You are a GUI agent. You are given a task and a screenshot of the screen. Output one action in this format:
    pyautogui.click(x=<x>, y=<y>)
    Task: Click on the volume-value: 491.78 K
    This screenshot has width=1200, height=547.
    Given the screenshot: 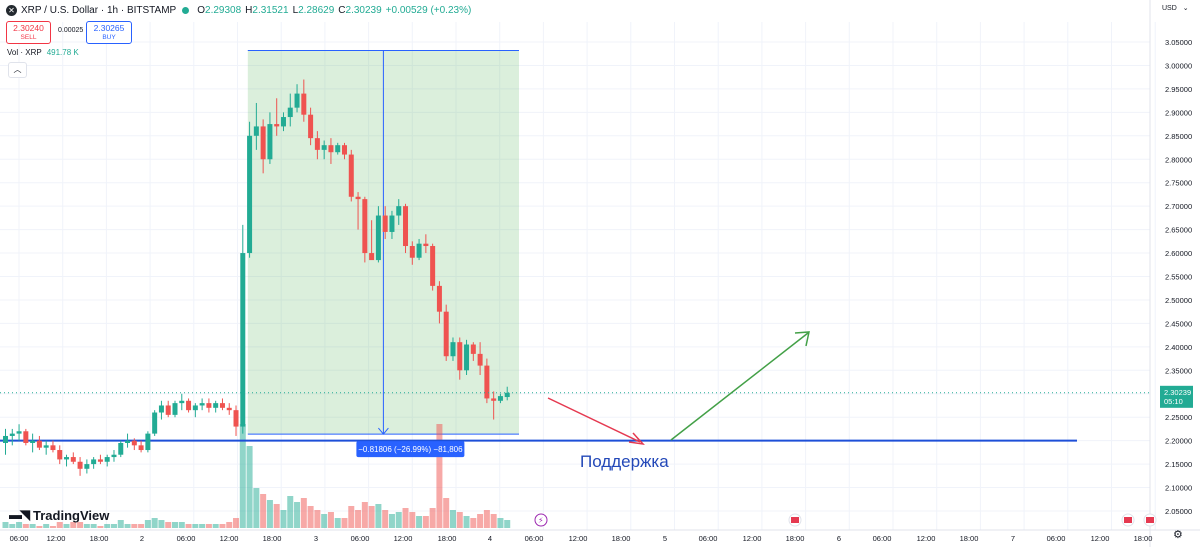 What is the action you would take?
    pyautogui.click(x=62, y=52)
    